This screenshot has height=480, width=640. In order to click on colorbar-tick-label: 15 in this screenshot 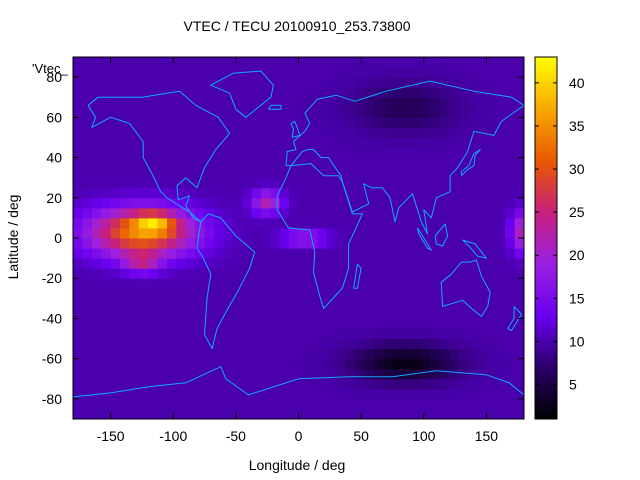, I will do `click(577, 298)`.